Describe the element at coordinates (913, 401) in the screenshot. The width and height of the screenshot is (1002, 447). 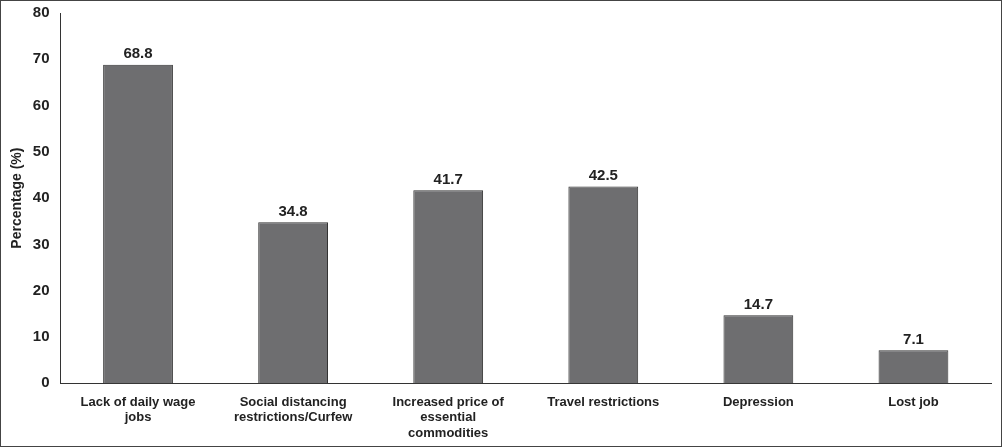
I see `x-tick-label: Lost job` at that location.